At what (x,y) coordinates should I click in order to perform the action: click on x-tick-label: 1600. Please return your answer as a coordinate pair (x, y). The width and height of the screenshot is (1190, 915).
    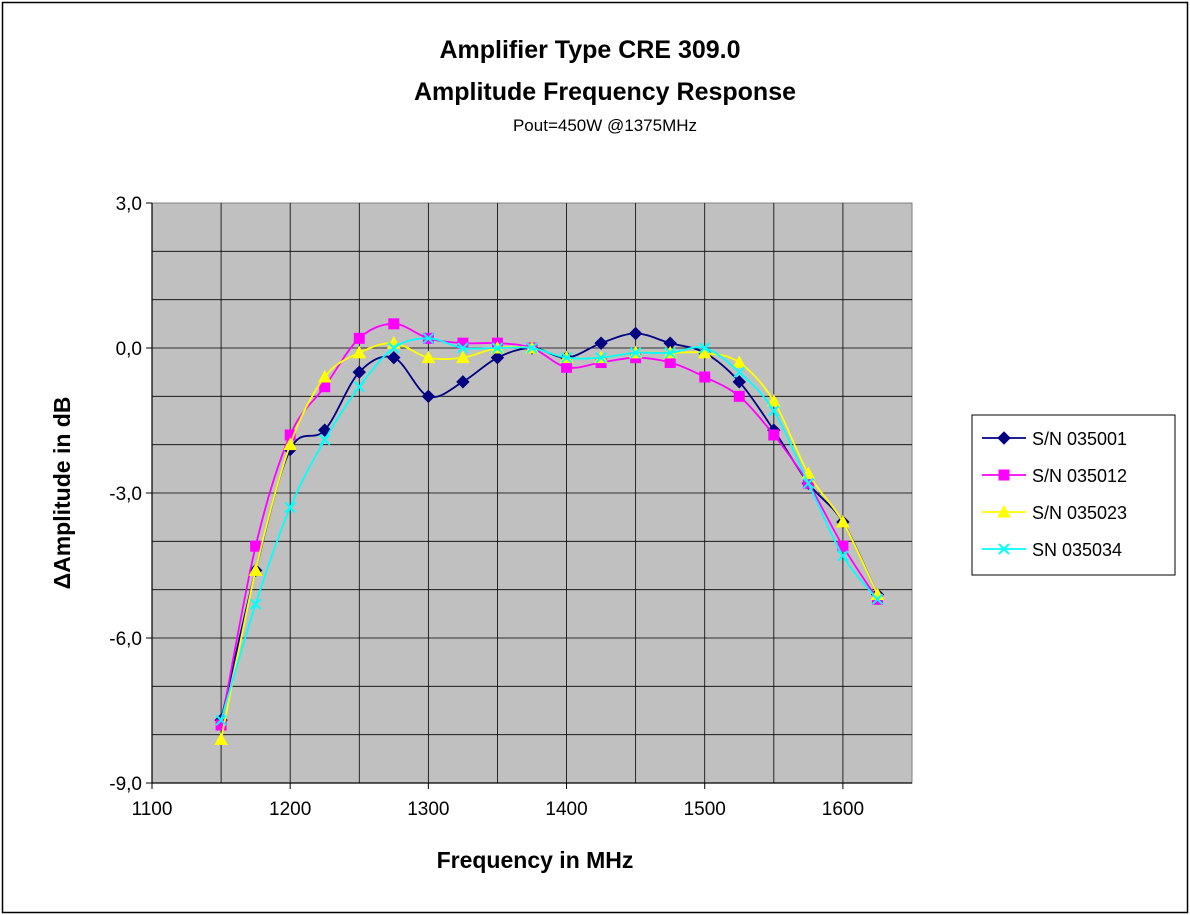
    Looking at the image, I should click on (843, 809).